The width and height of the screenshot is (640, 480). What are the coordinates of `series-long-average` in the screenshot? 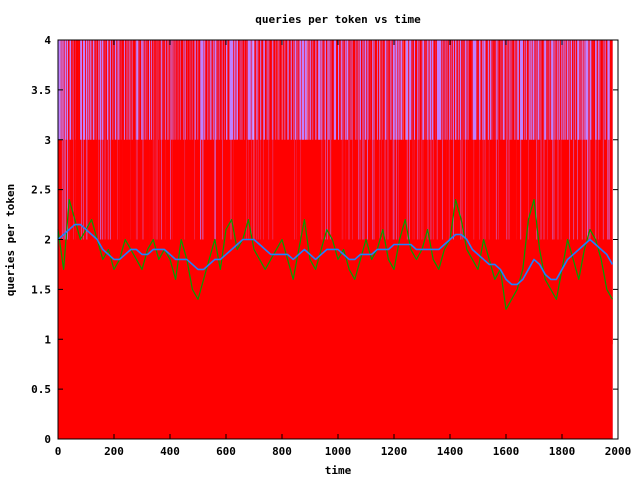 It's located at (335, 254).